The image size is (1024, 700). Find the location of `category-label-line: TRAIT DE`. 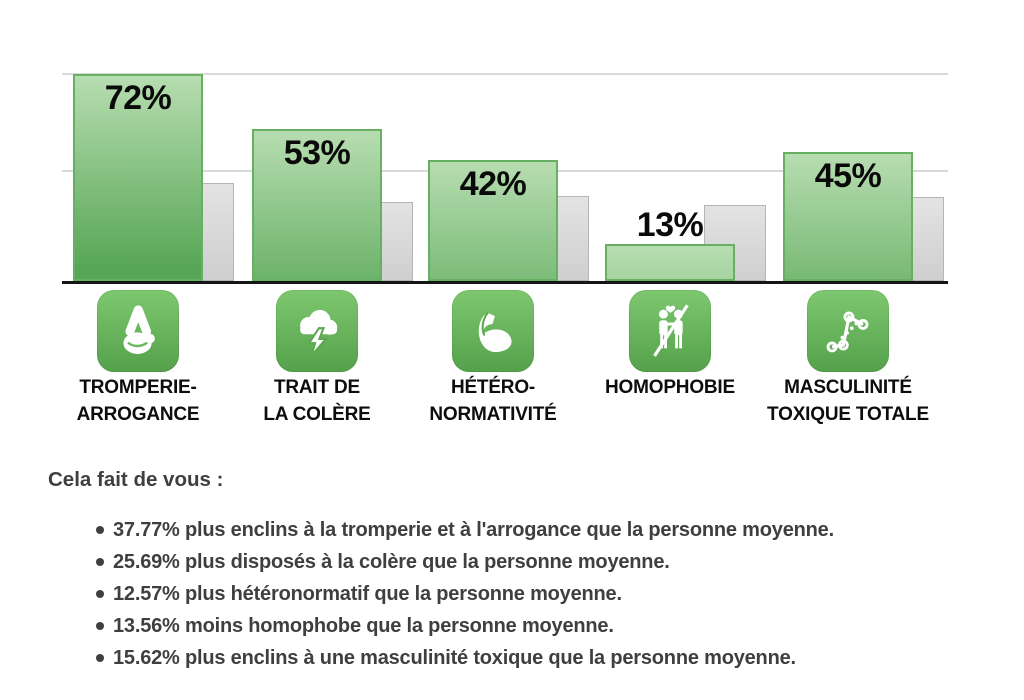

category-label-line: TRAIT DE is located at coordinates (316, 387).